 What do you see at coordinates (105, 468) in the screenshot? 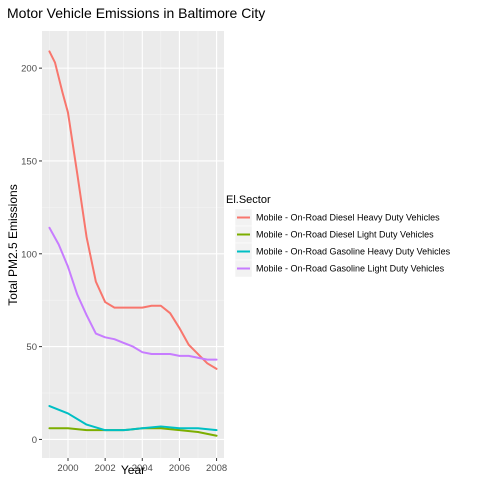
I see `x-tick-label: 2002` at bounding box center [105, 468].